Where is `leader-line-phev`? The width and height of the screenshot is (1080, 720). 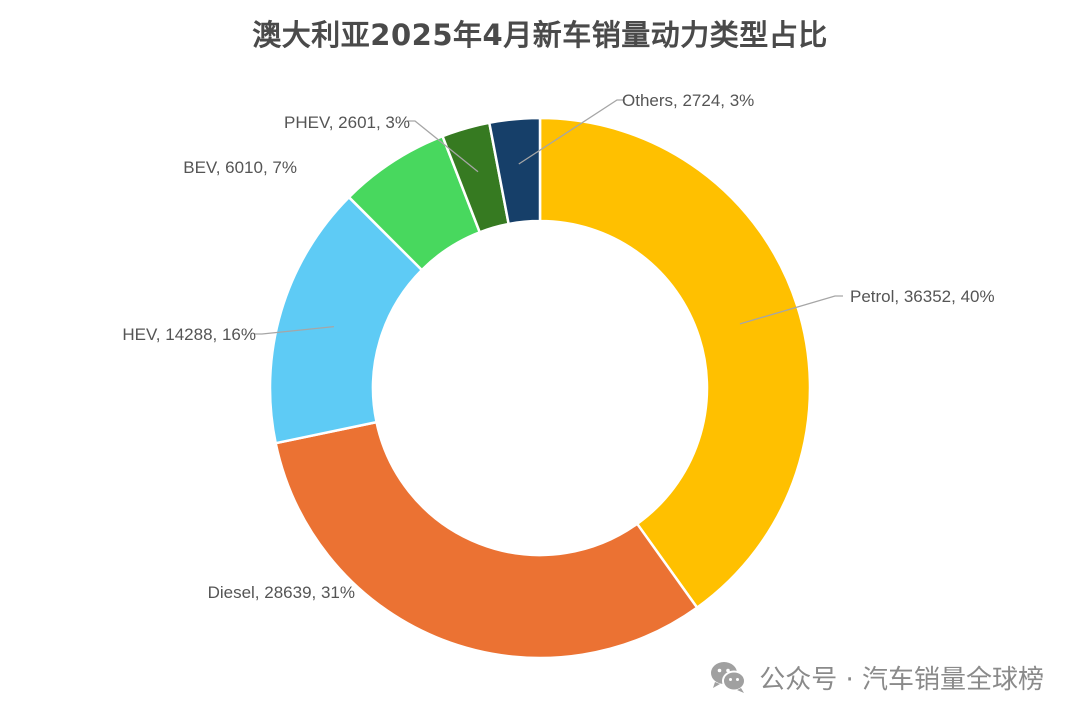 leader-line-phev is located at coordinates (443, 146).